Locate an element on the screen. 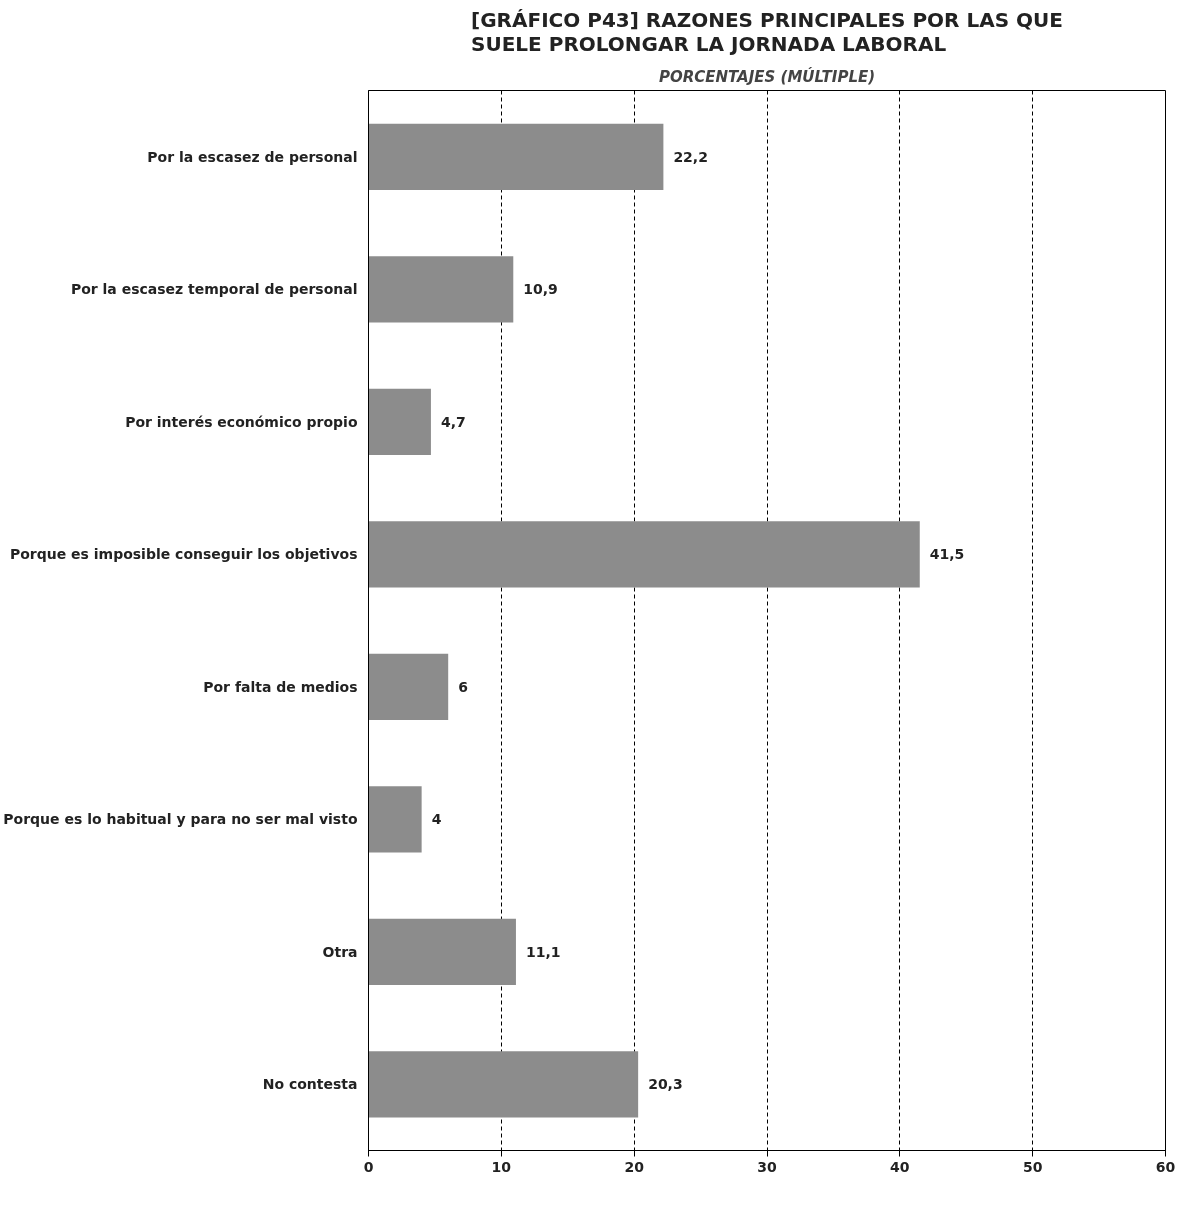 The height and width of the screenshot is (1218, 1203). y-tick-label: Porque es imposible conseguir los objetivos is located at coordinates (183, 554).